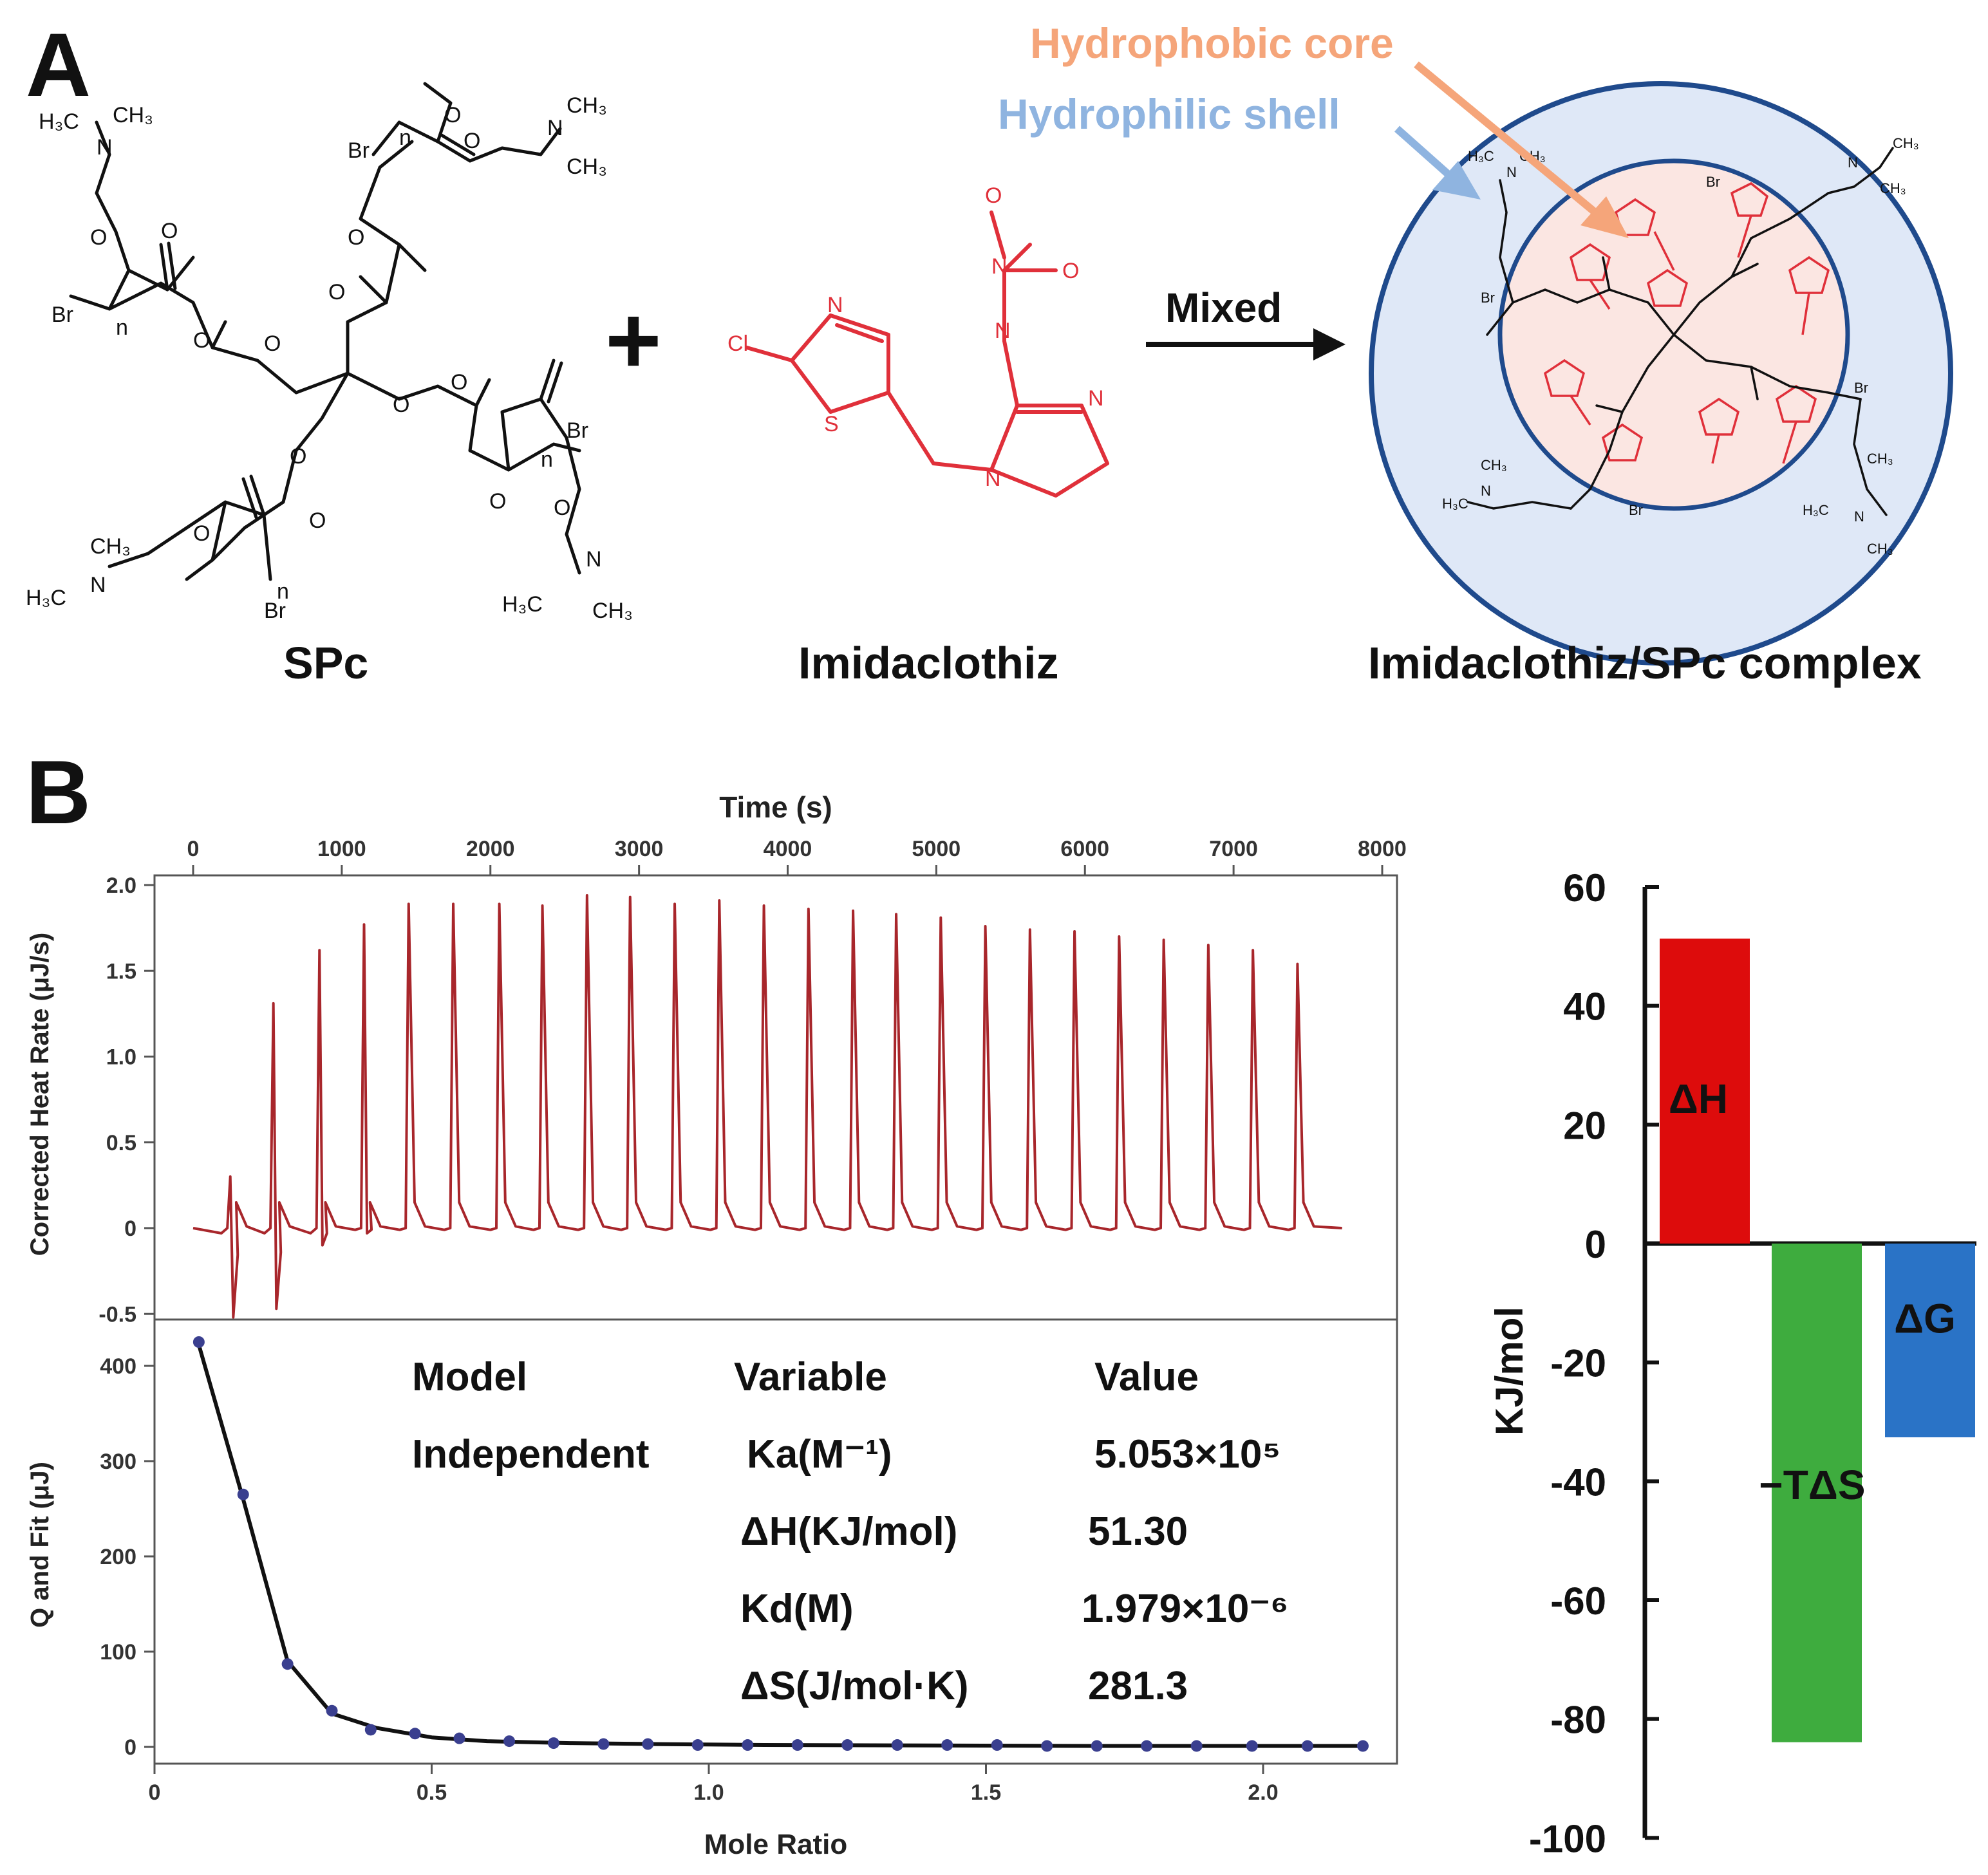 The image size is (1988, 1875). Describe the element at coordinates (325, 331) in the screenshot. I see `spc-structure` at that location.